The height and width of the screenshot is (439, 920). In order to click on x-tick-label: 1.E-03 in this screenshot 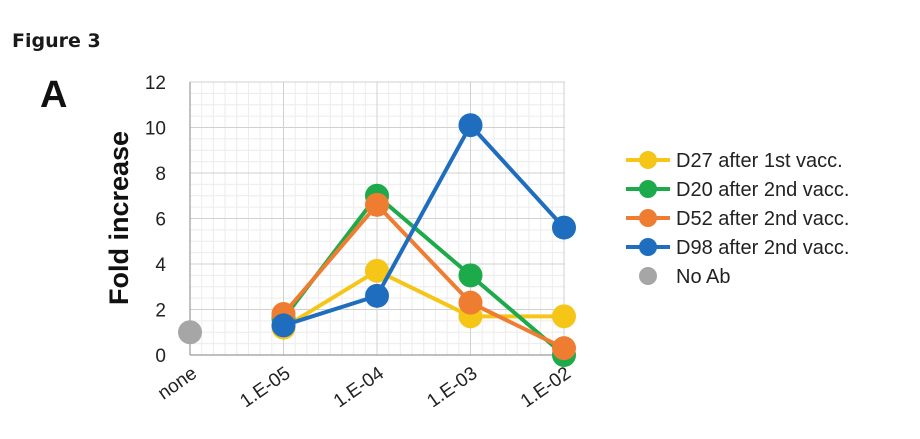, I will do `click(452, 387)`.